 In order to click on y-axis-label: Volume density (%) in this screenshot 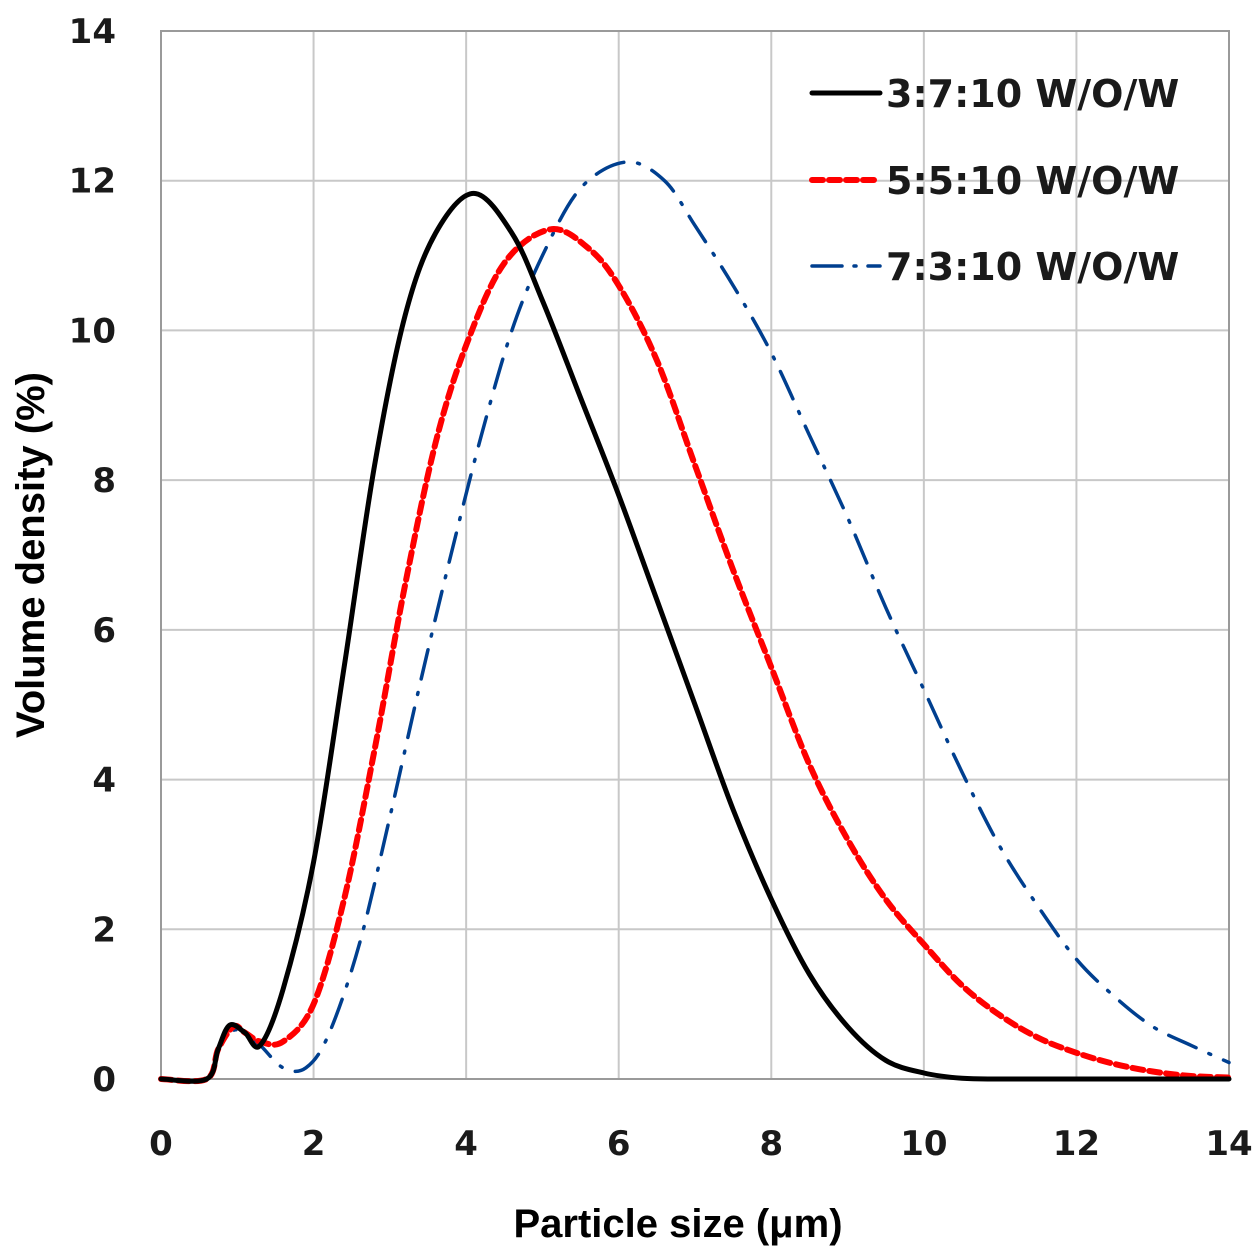, I will do `click(31, 555)`.